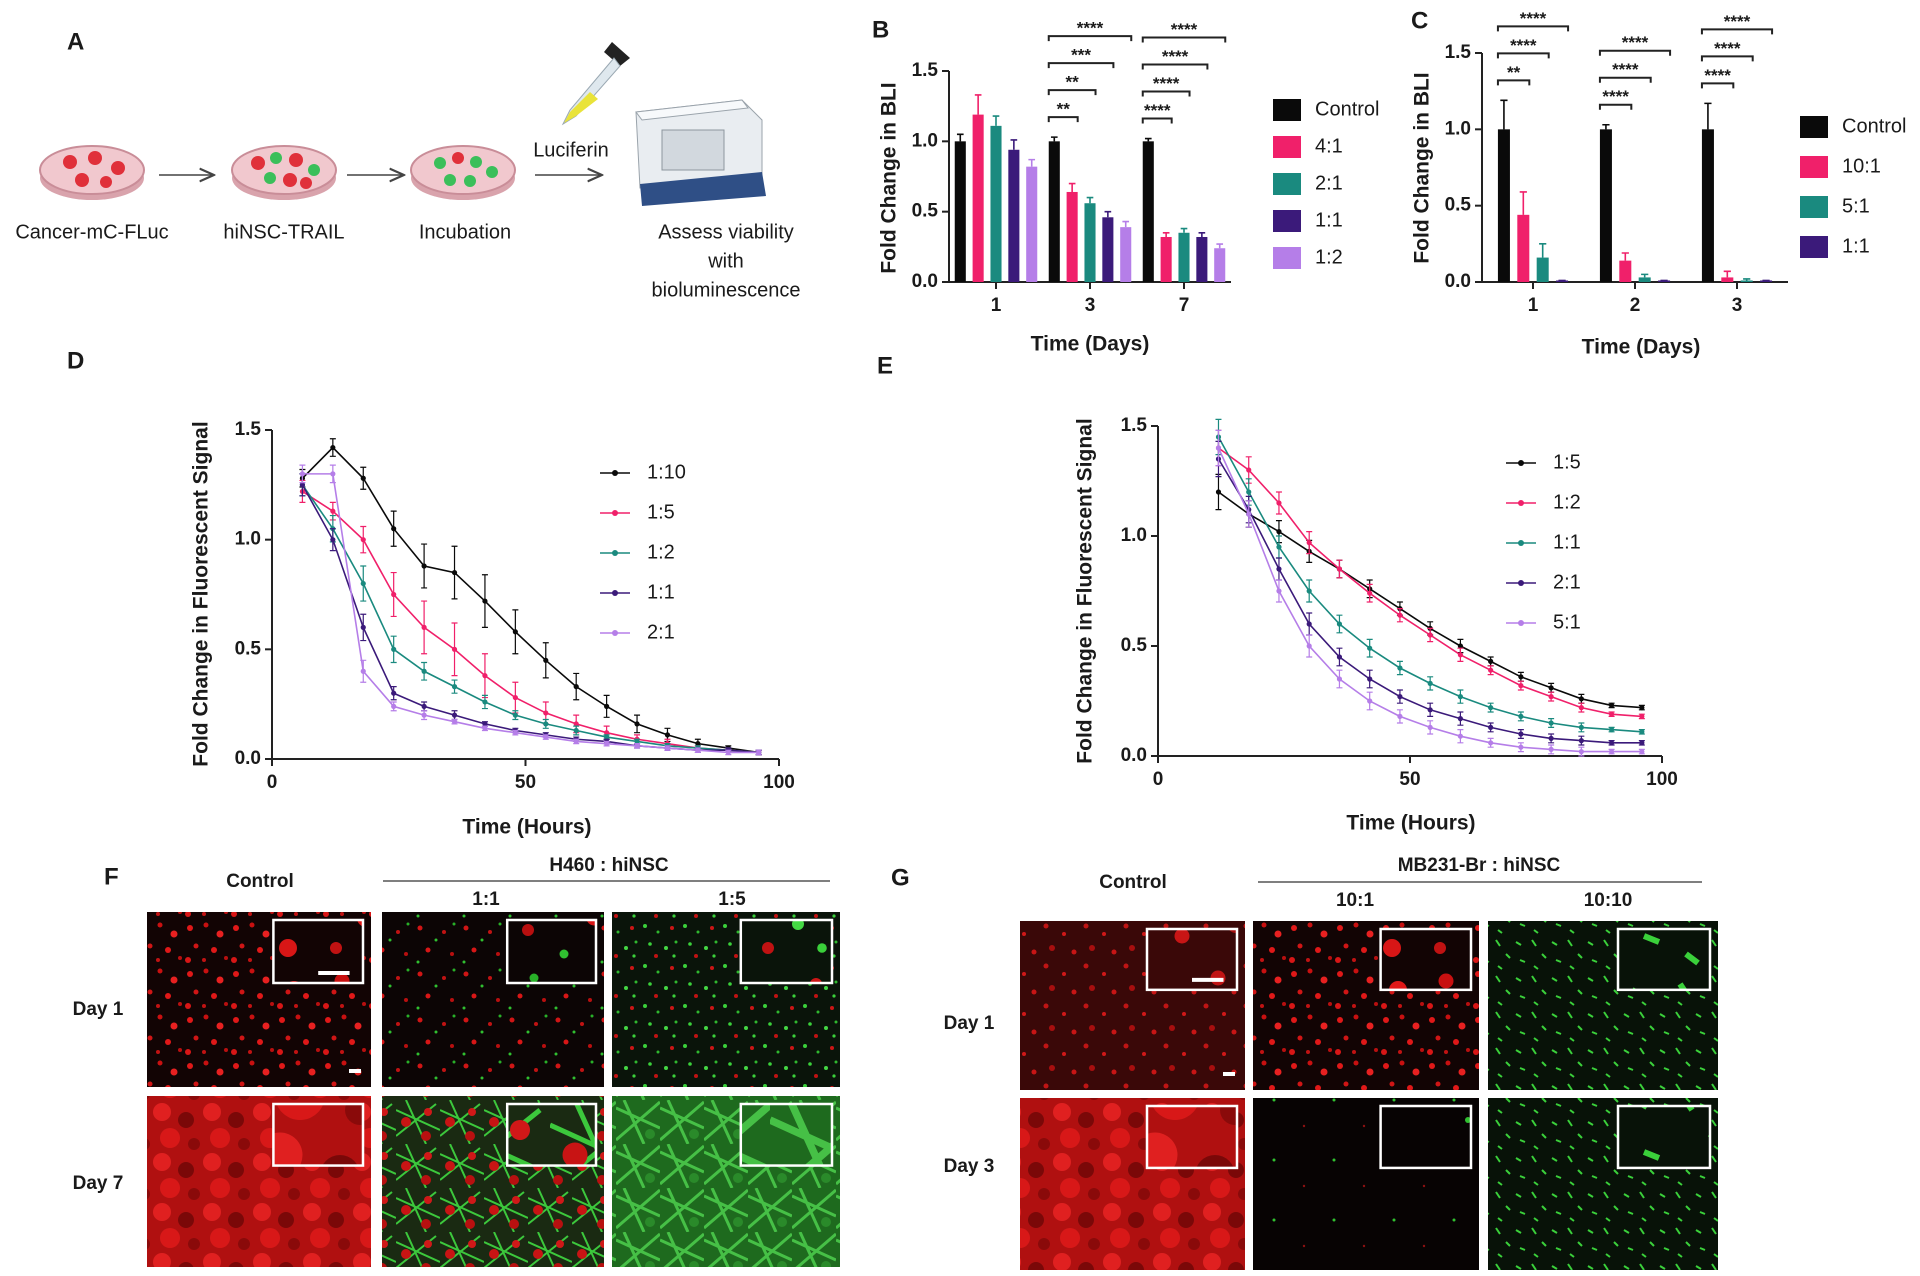  I want to click on row-label: Day 1, so click(98, 1009).